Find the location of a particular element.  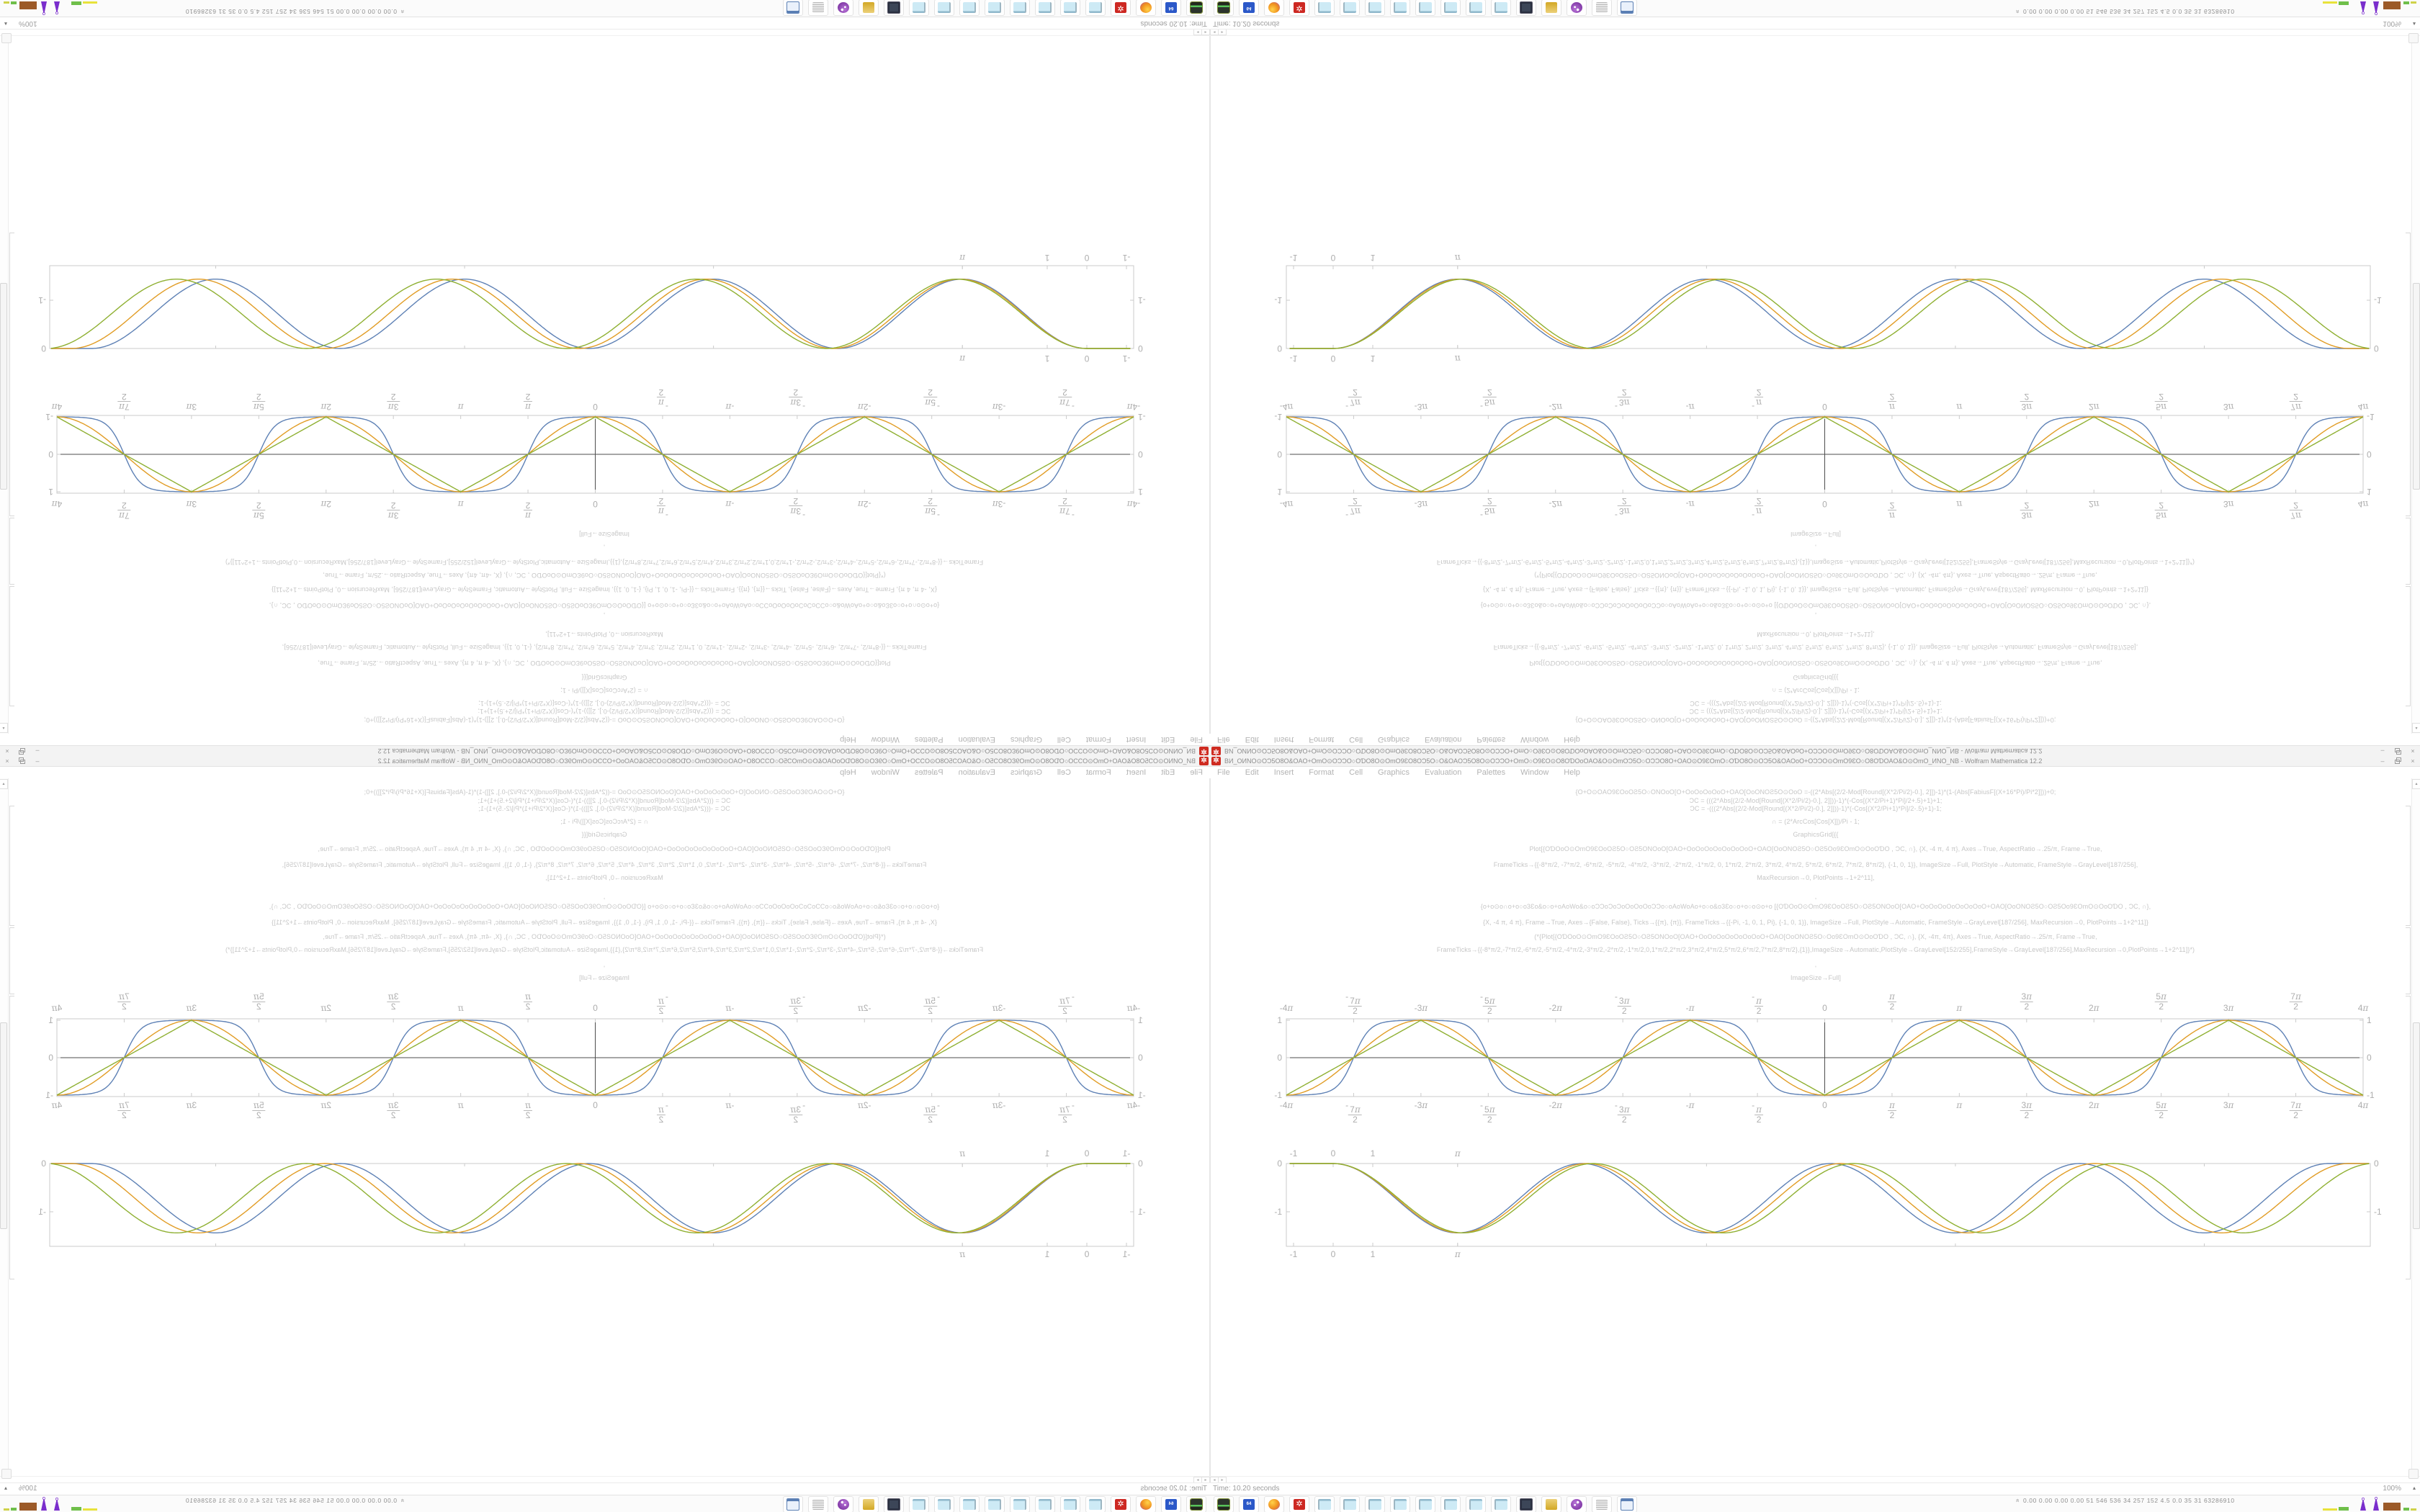

cell-bracket-output is located at coordinates (11, 1137).